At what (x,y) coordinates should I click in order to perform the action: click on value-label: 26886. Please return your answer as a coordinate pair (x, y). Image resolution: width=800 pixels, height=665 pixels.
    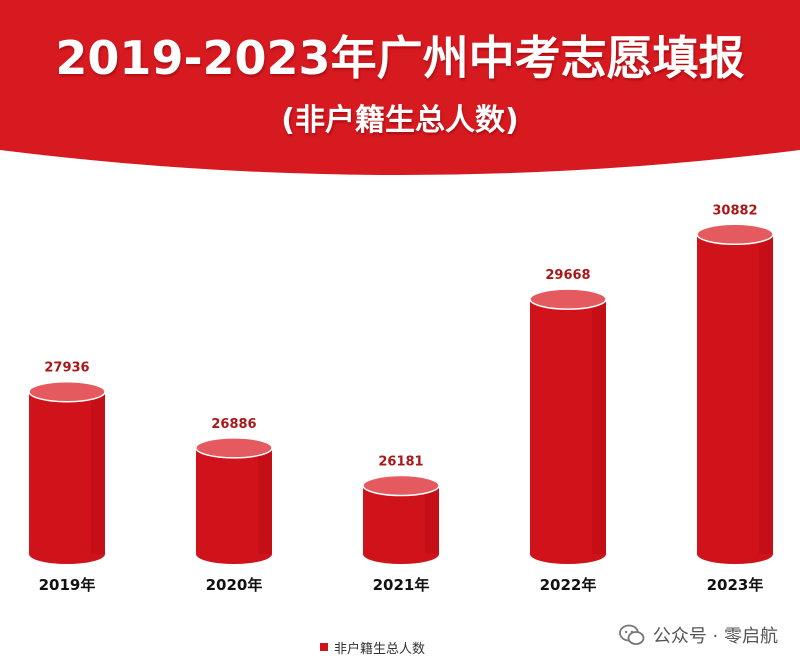
    Looking at the image, I should click on (233, 424).